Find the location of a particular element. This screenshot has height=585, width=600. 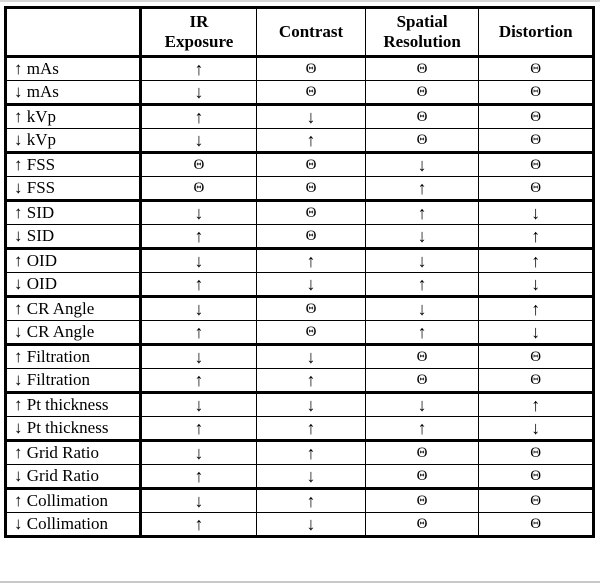

column-header-ir-exposure: IR Exposure is located at coordinates (198, 32).